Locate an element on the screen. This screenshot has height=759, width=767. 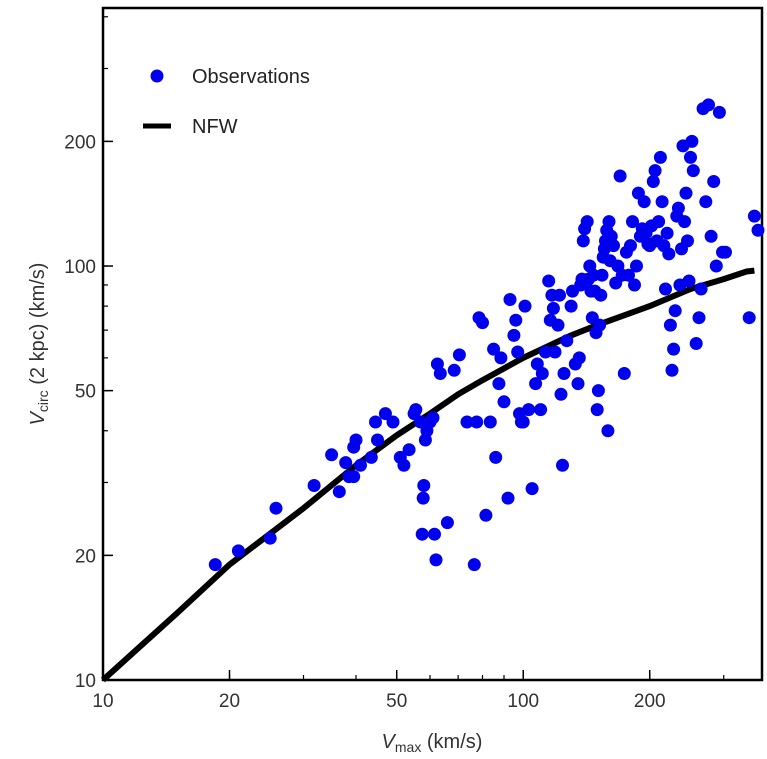
y-tick-label: 100 is located at coordinates (80, 267).